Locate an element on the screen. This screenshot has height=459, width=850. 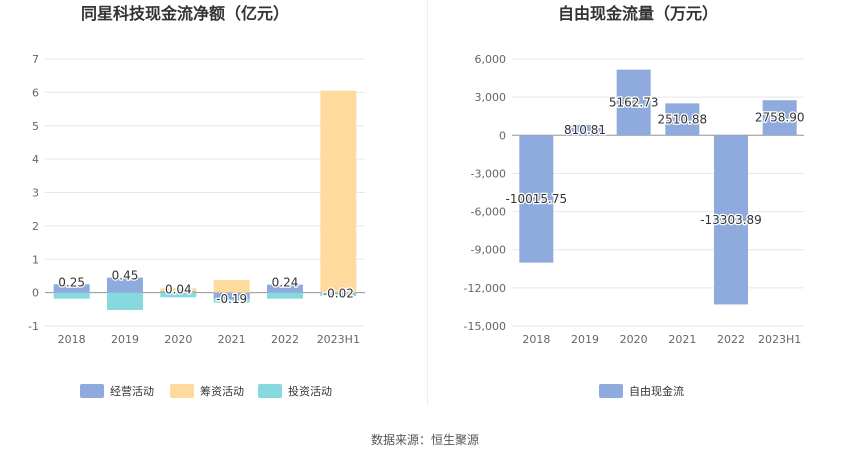
legend-swatch-自由现金流 is located at coordinates (611, 391).